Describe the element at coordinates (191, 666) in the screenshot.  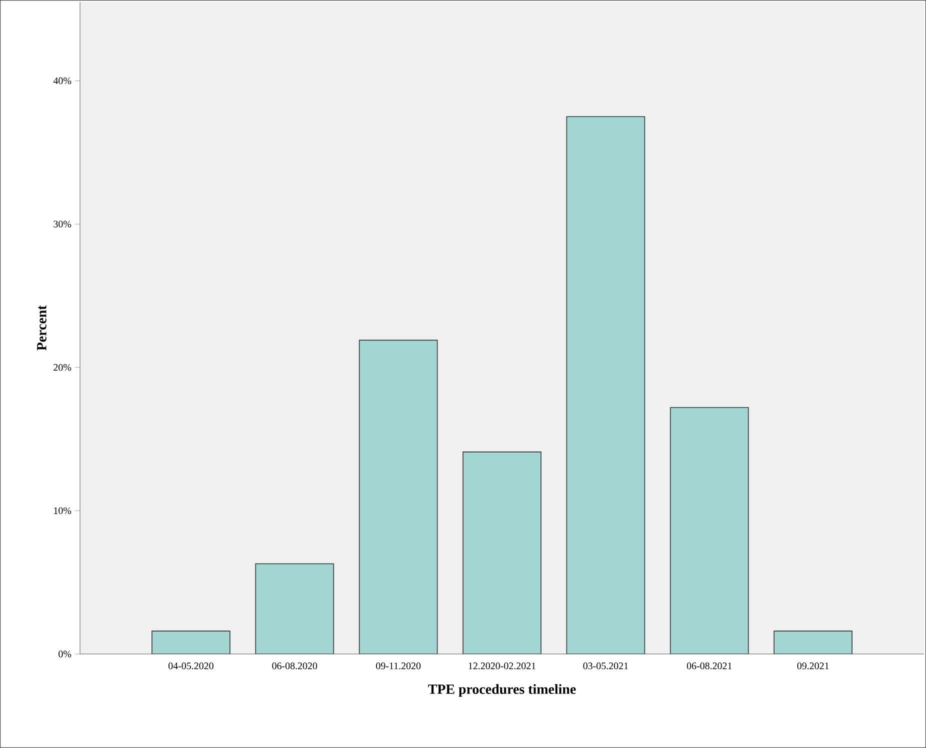
I see `x-tick-label: 04-05.2020` at that location.